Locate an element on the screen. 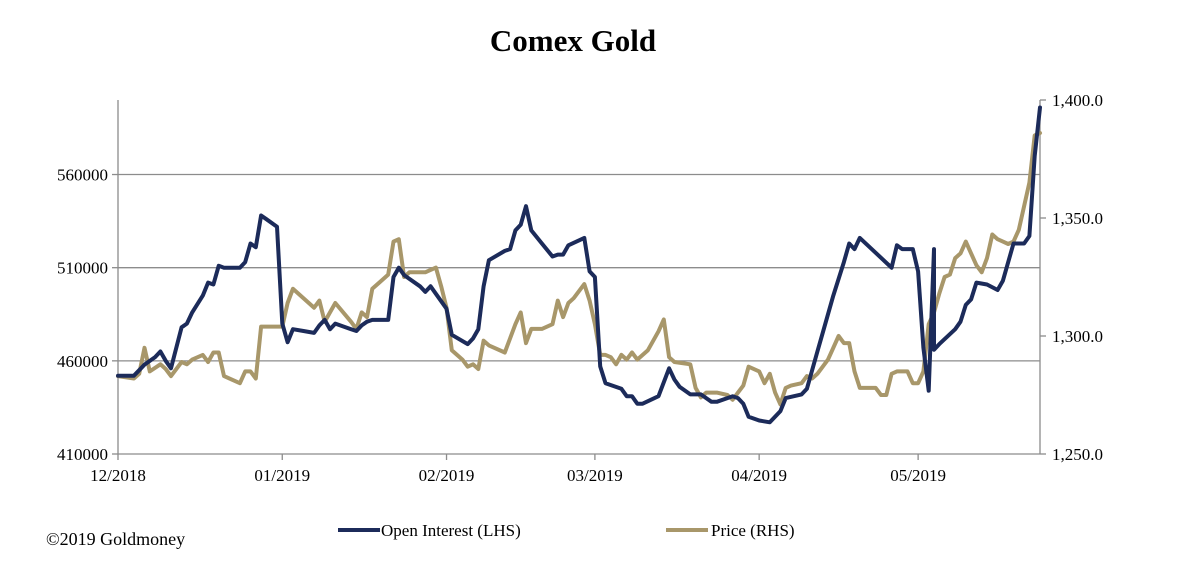 This screenshot has width=1186, height=582. legend: Open Interest (LHS) Price (RHS) is located at coordinates (566, 530).